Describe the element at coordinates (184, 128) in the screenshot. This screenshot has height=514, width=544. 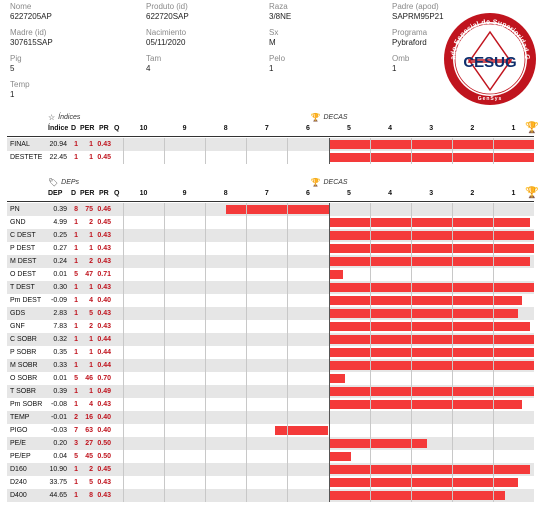
I see `deca-label-9: 9` at that location.